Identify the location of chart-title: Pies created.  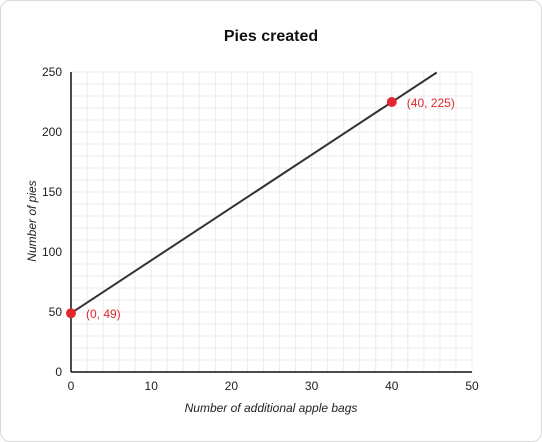
(271, 36).